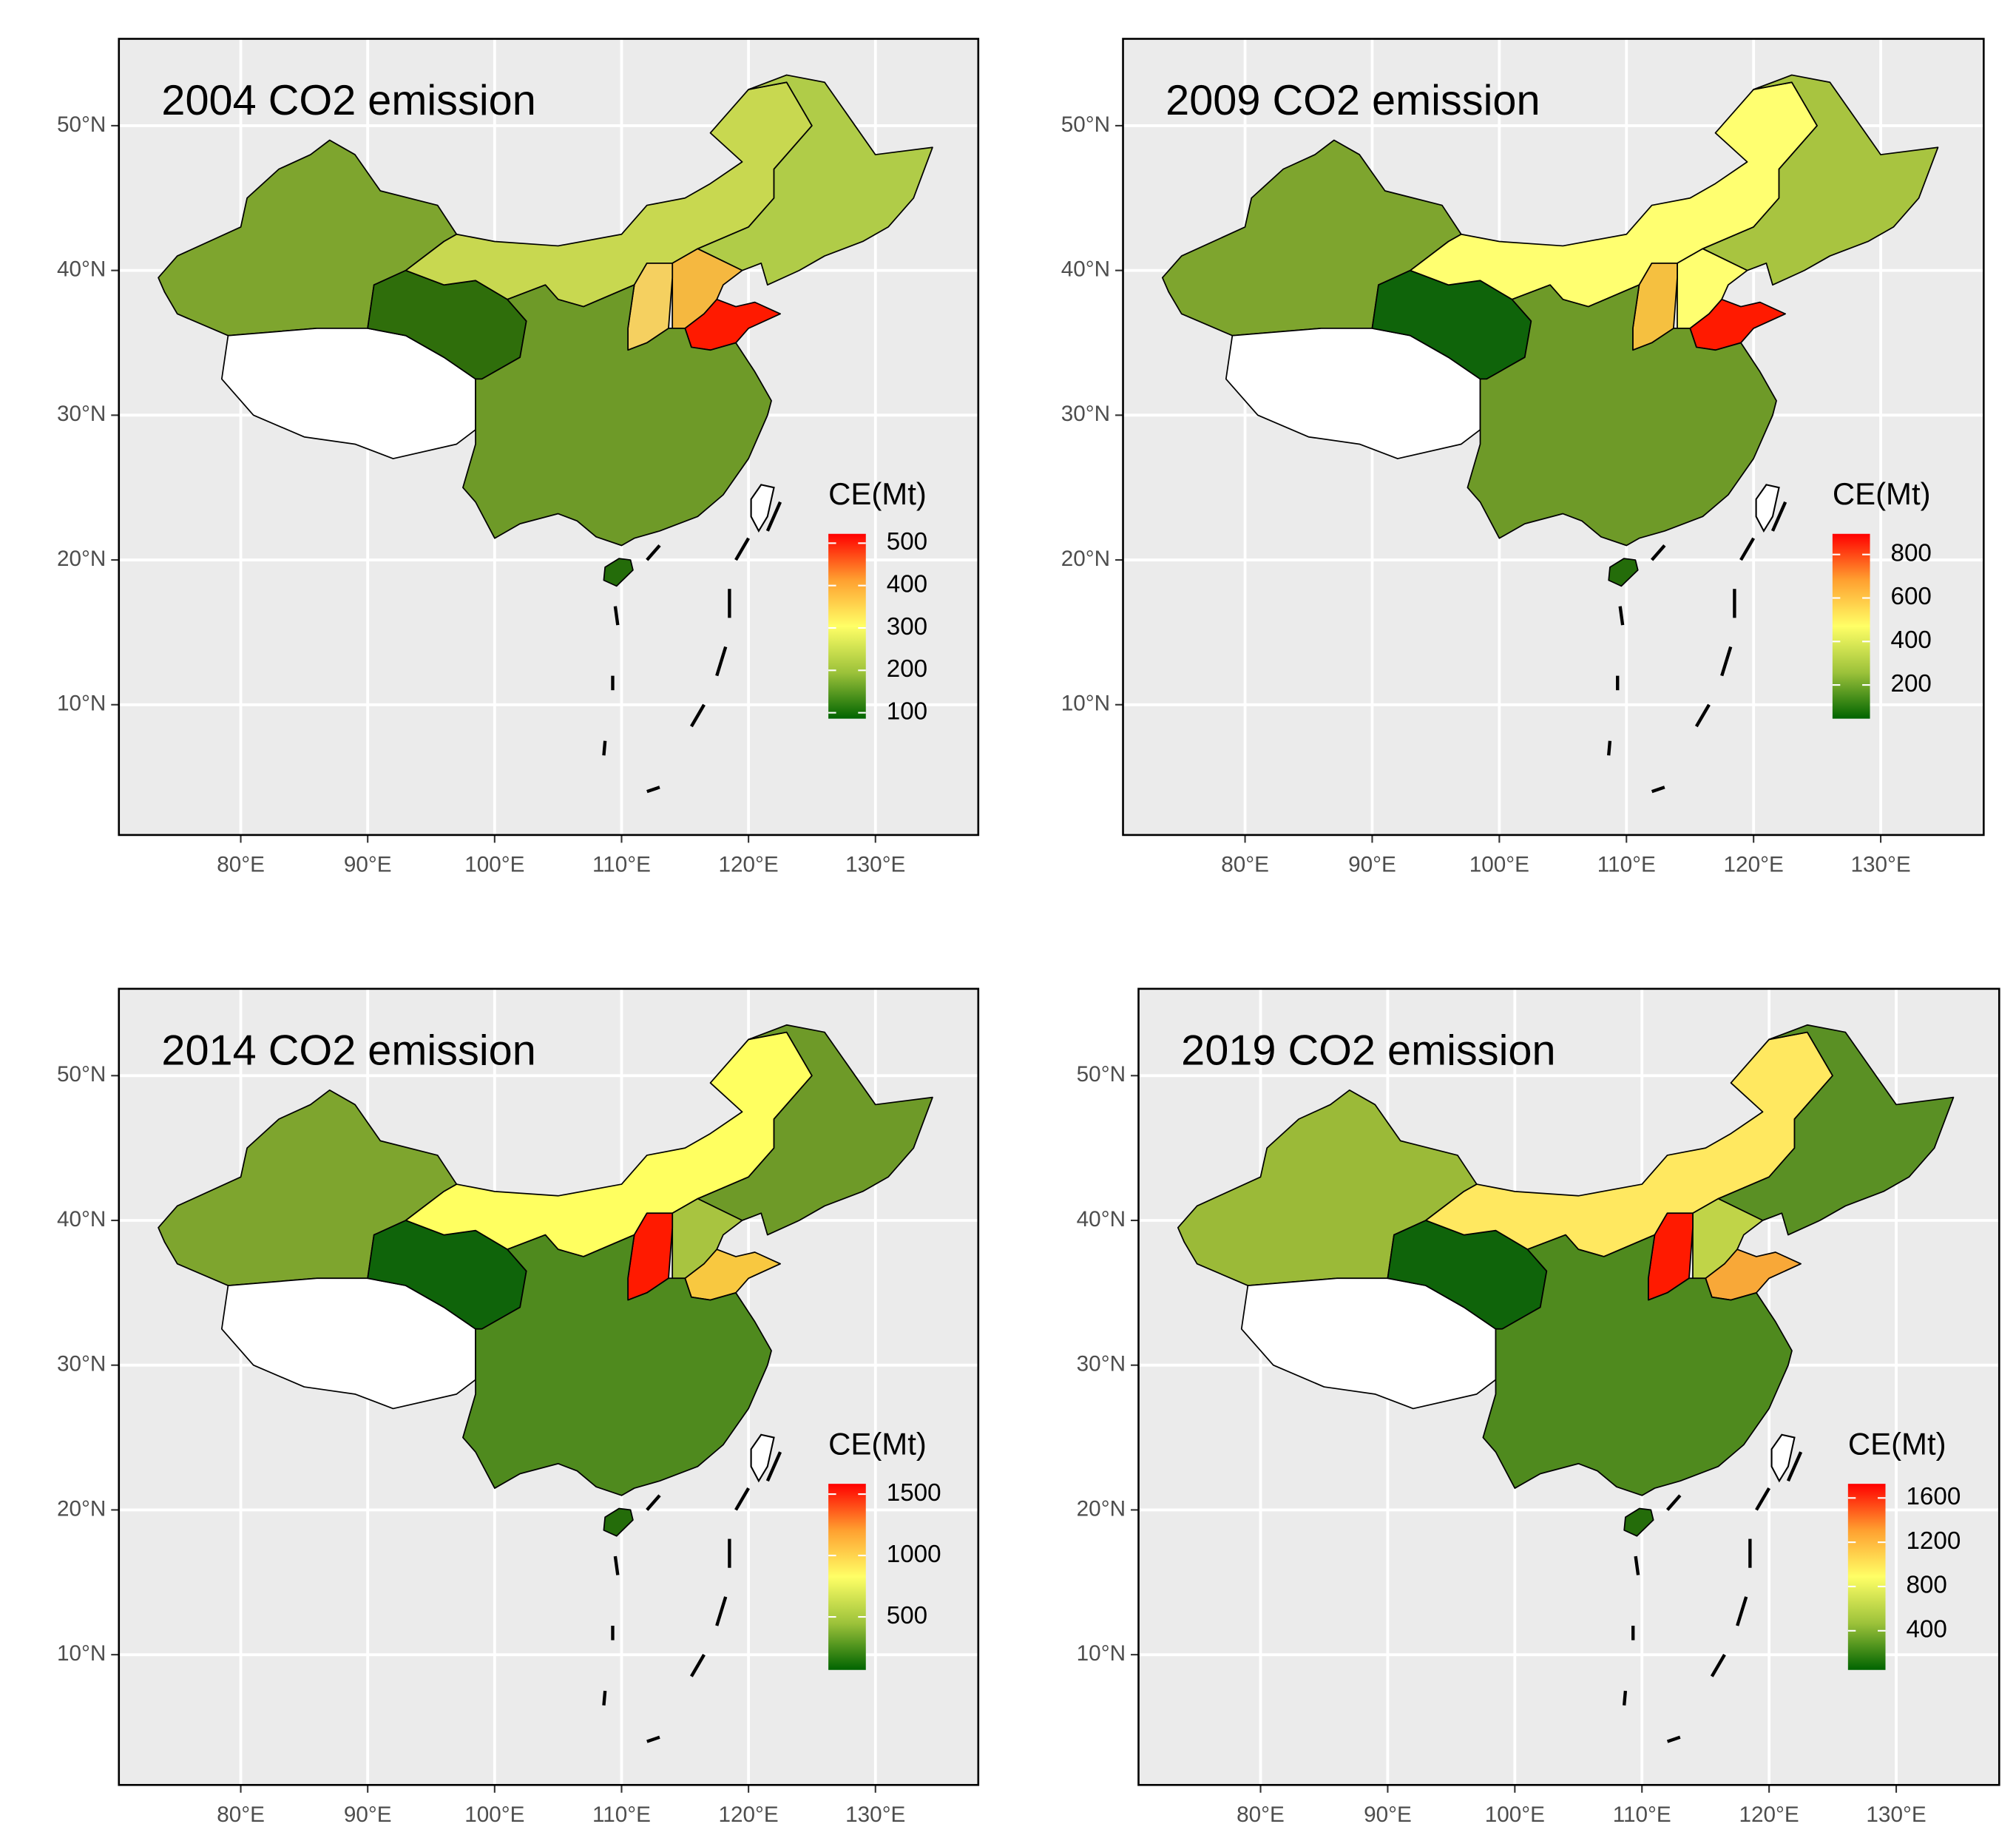 This screenshot has width=2016, height=1838. Describe the element at coordinates (907, 627) in the screenshot. I see `legend-tick-label: 300` at that location.